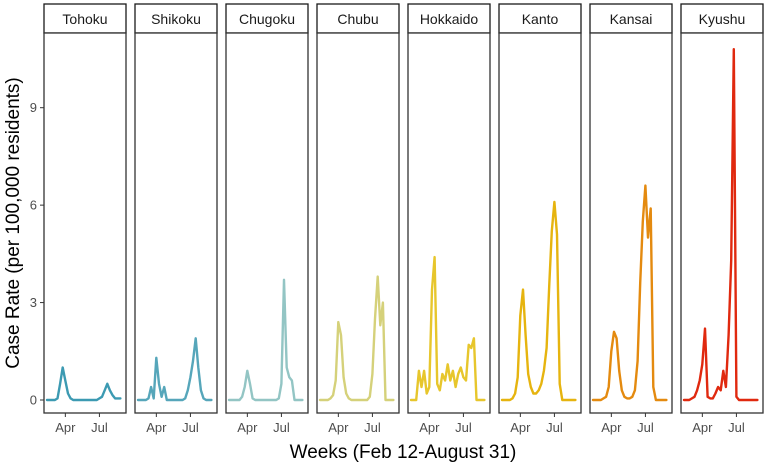 This screenshot has height=469, width=764. What do you see at coordinates (33, 107) in the screenshot?
I see `y-tick-label: 9` at bounding box center [33, 107].